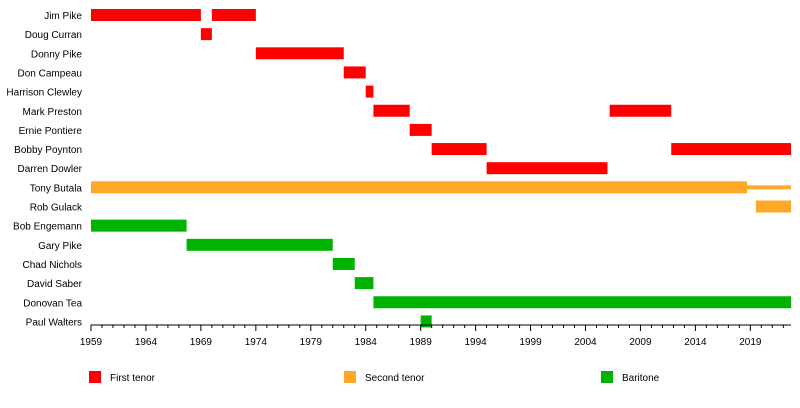 This screenshot has height=408, width=800. Describe the element at coordinates (48, 150) in the screenshot. I see `member-label-bobby-poynton: Bobby Poynton` at that location.